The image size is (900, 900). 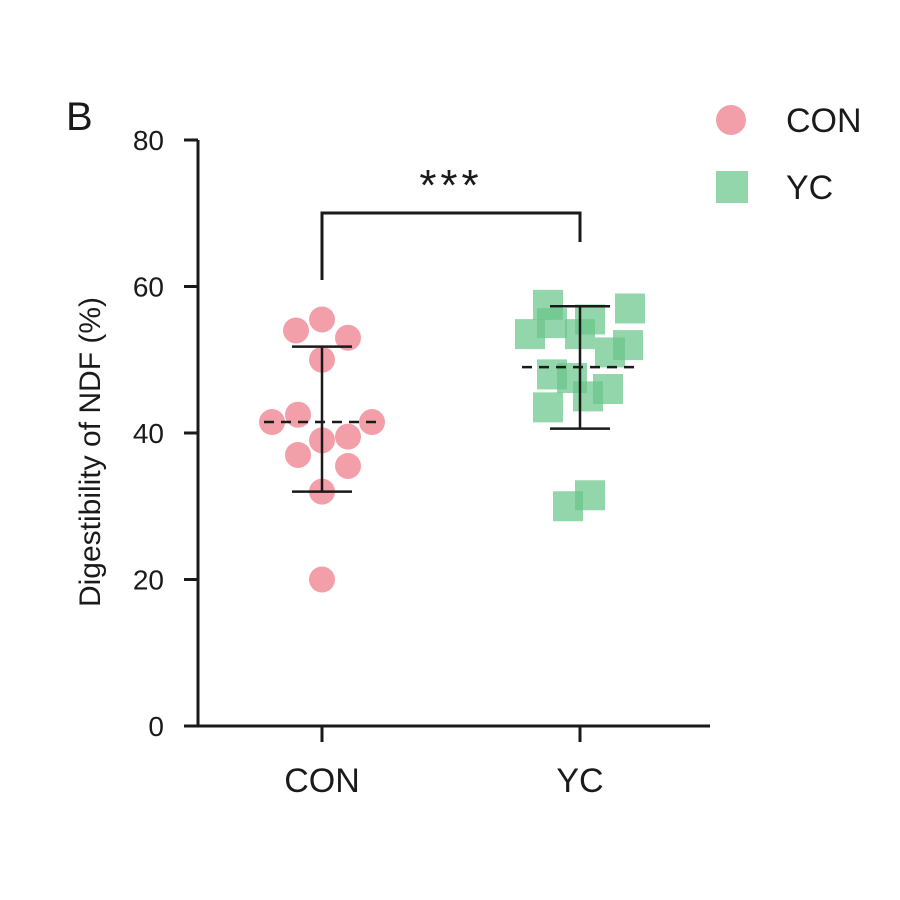 What do you see at coordinates (148, 287) in the screenshot?
I see `y-tick-label: 60` at bounding box center [148, 287].